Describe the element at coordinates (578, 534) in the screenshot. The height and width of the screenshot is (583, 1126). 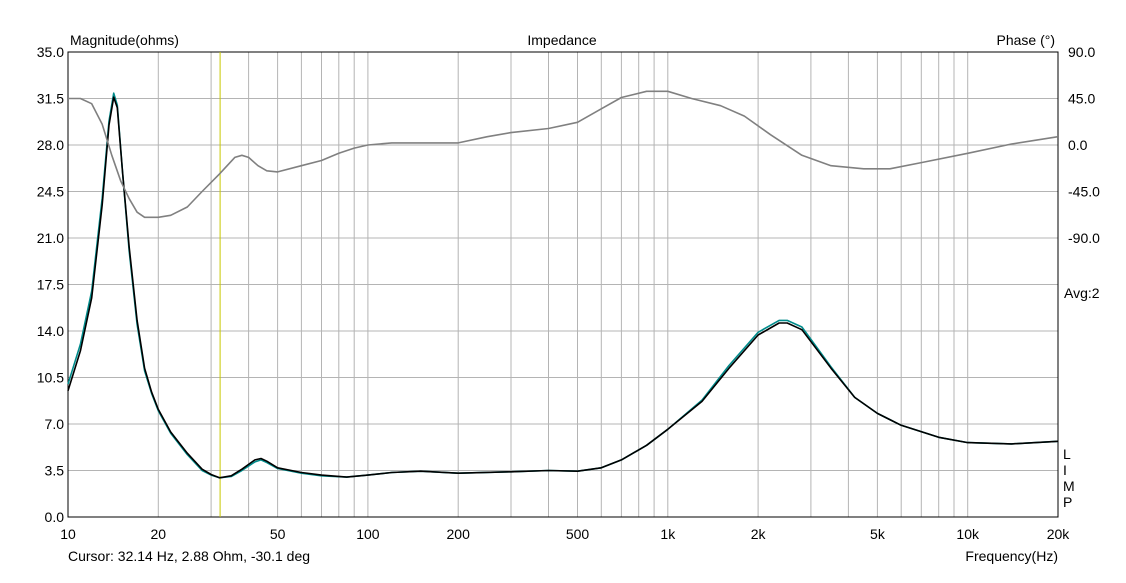
I see `x-tick-label: 500` at that location.